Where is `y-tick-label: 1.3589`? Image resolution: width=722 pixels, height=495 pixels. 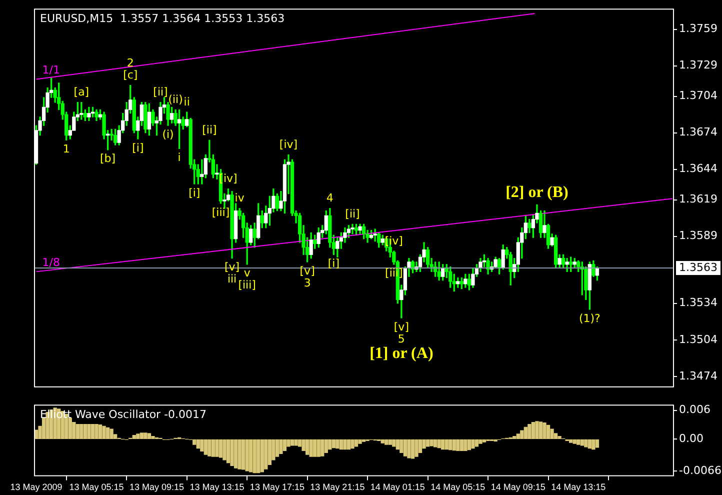 y-tick-label: 1.3589 is located at coordinates (698, 235).